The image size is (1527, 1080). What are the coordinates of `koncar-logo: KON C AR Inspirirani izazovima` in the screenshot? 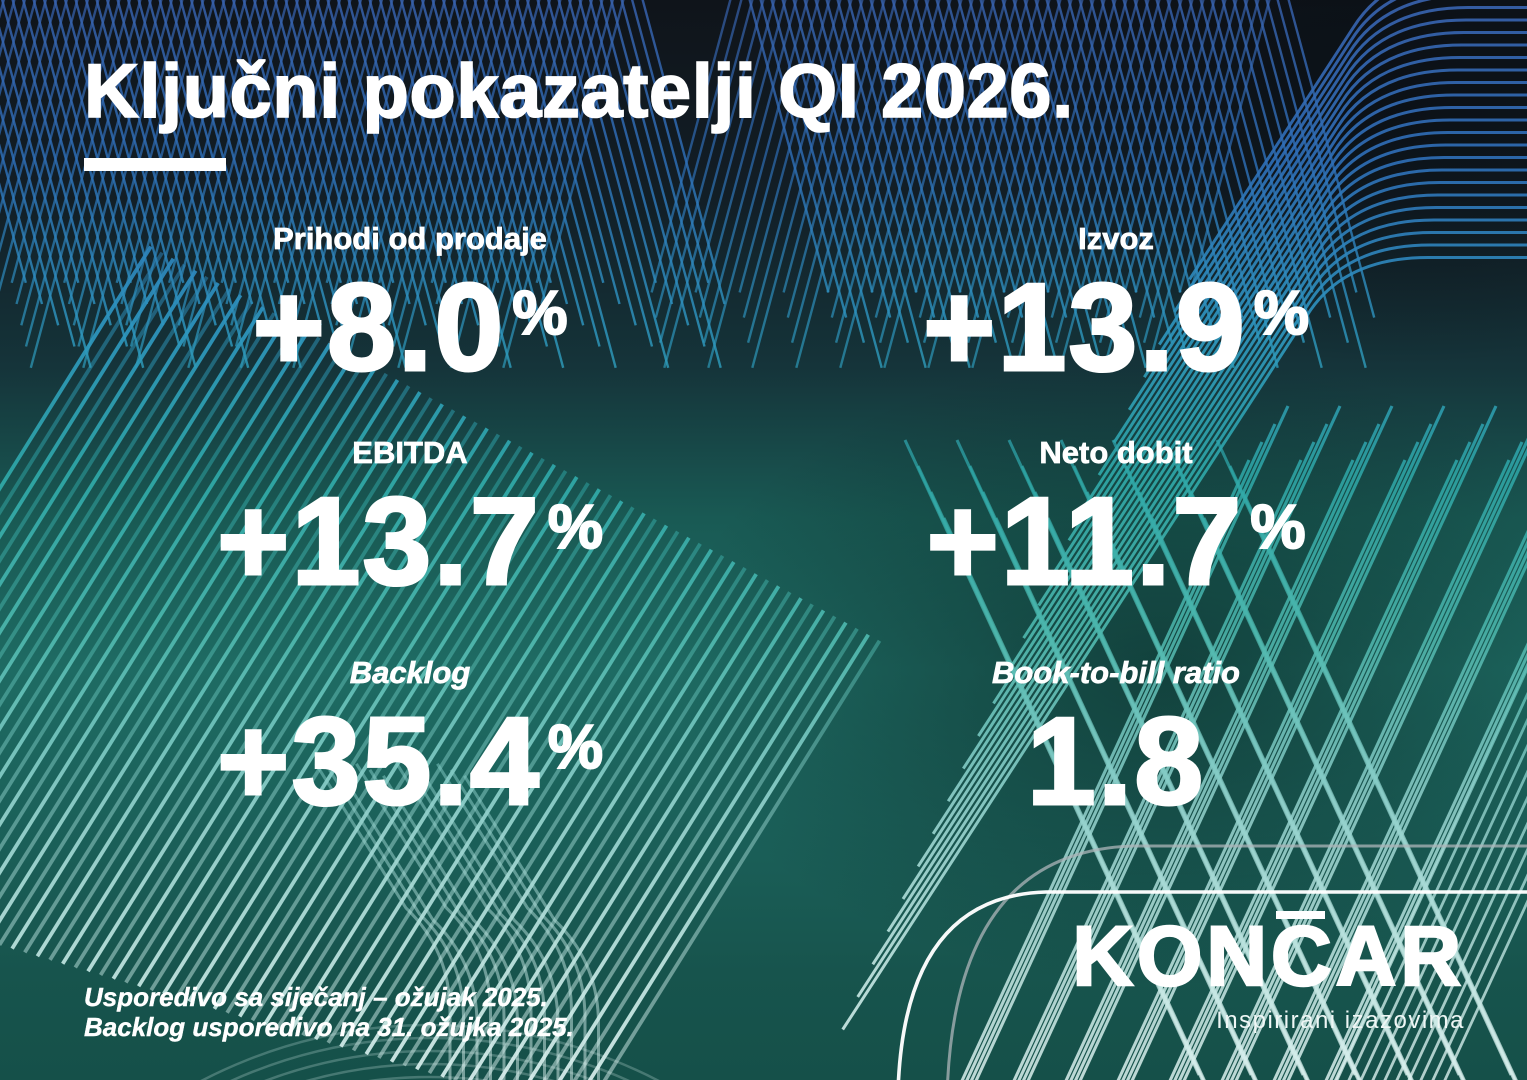 It's located at (1268, 971).